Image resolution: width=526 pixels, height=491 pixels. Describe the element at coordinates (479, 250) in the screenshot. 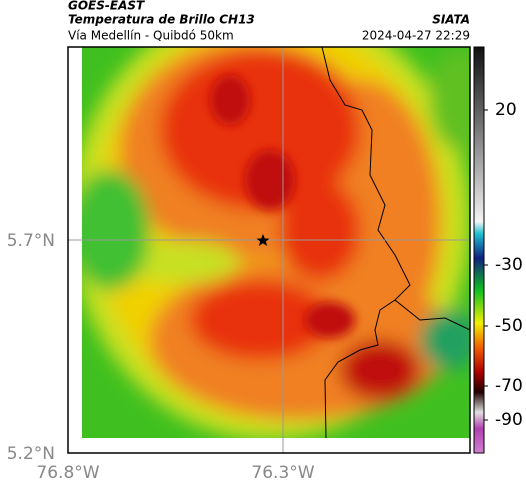

I see `colorbar` at that location.